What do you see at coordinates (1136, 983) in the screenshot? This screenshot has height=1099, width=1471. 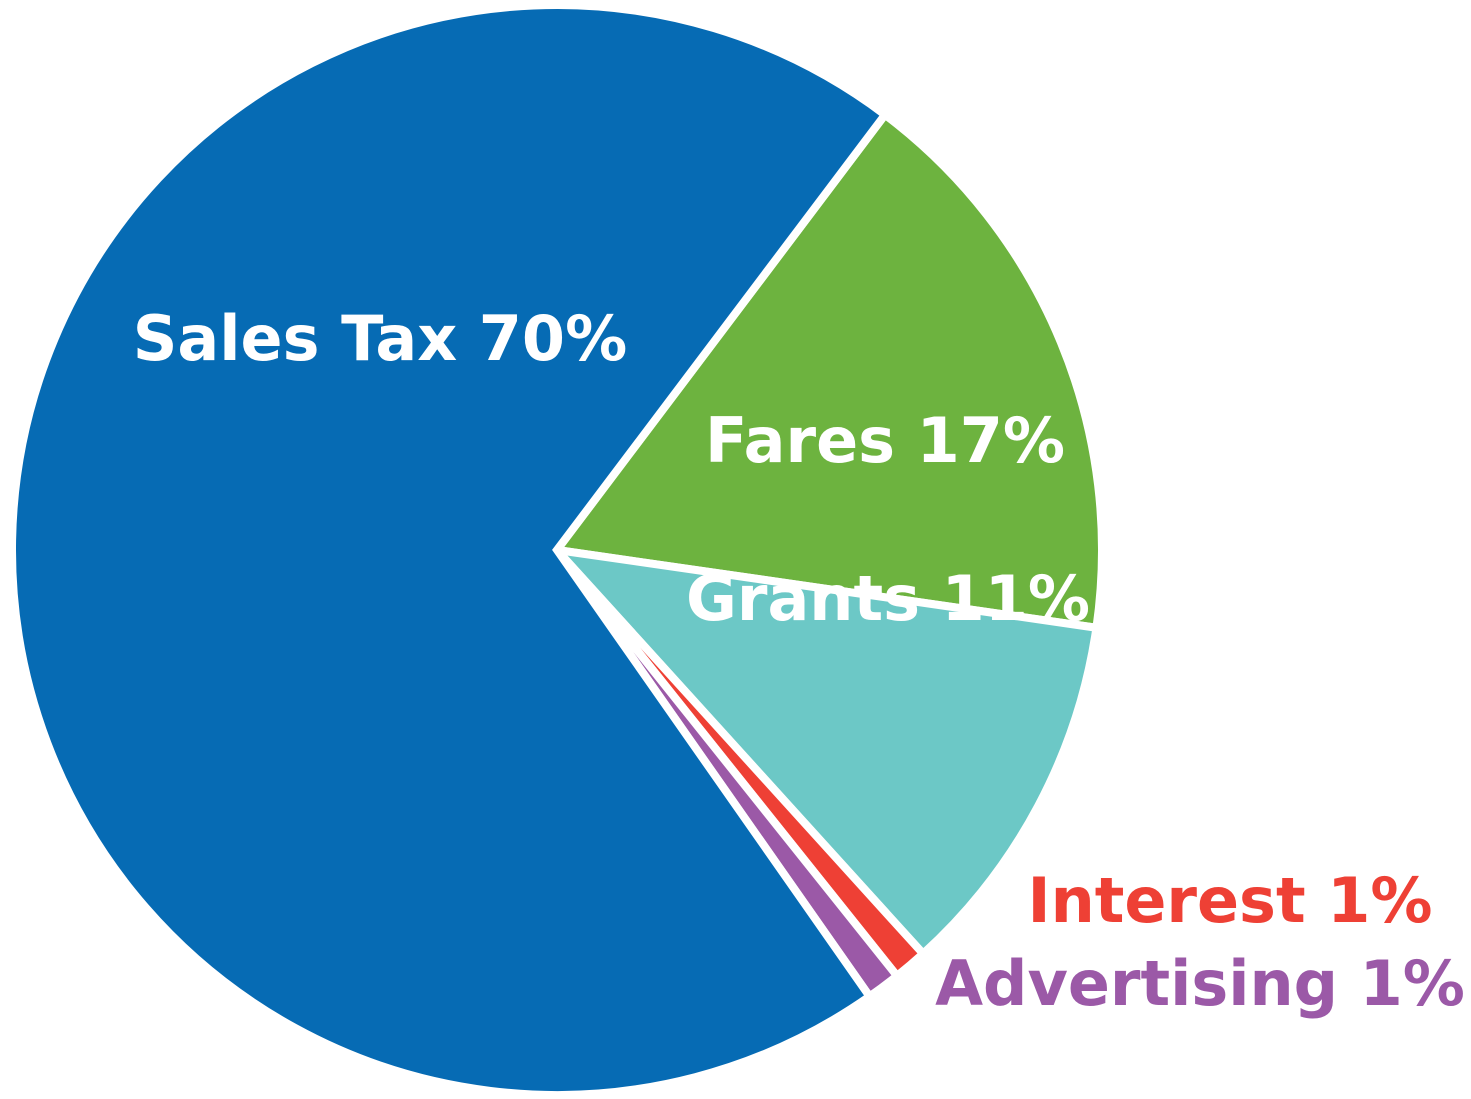 I see `slice-name: Advertising` at bounding box center [1136, 983].